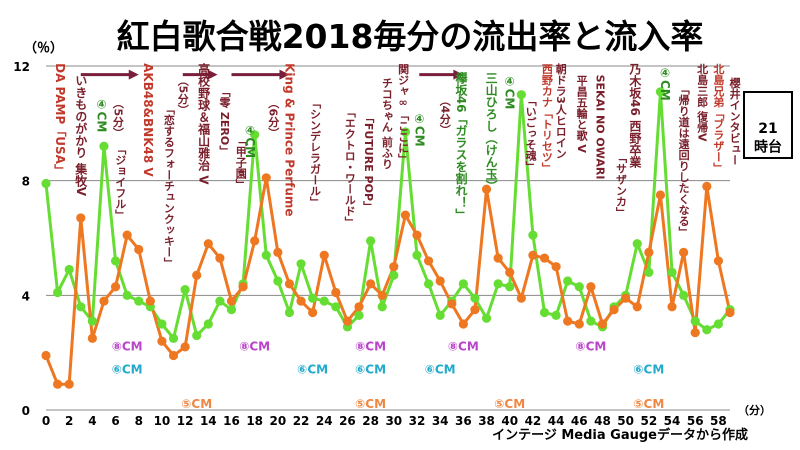 The height and width of the screenshot is (450, 800). Describe the element at coordinates (349, 166) in the screenshot. I see `program-label: 「エクトロ・ワールド」` at that location.